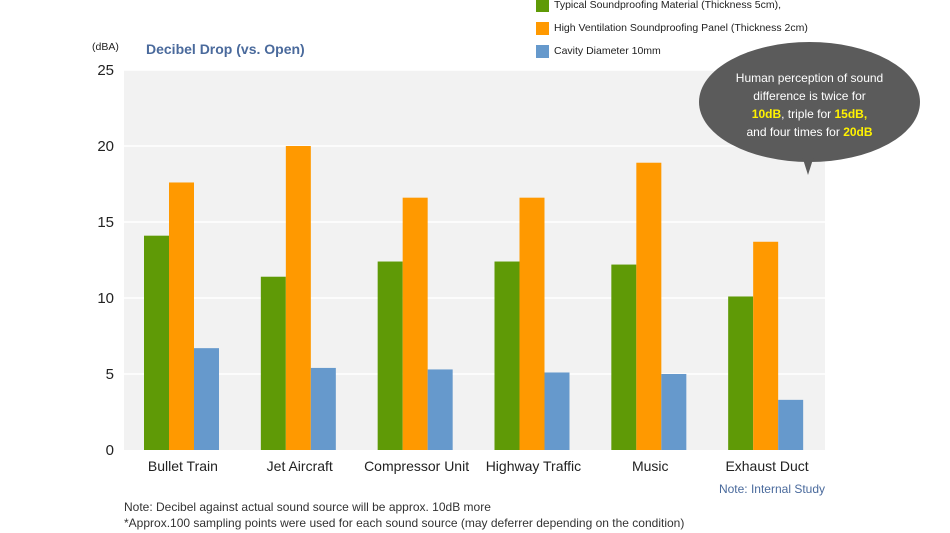 The width and height of the screenshot is (950, 533). I want to click on x-tick-label: Bullet Train, so click(183, 466).